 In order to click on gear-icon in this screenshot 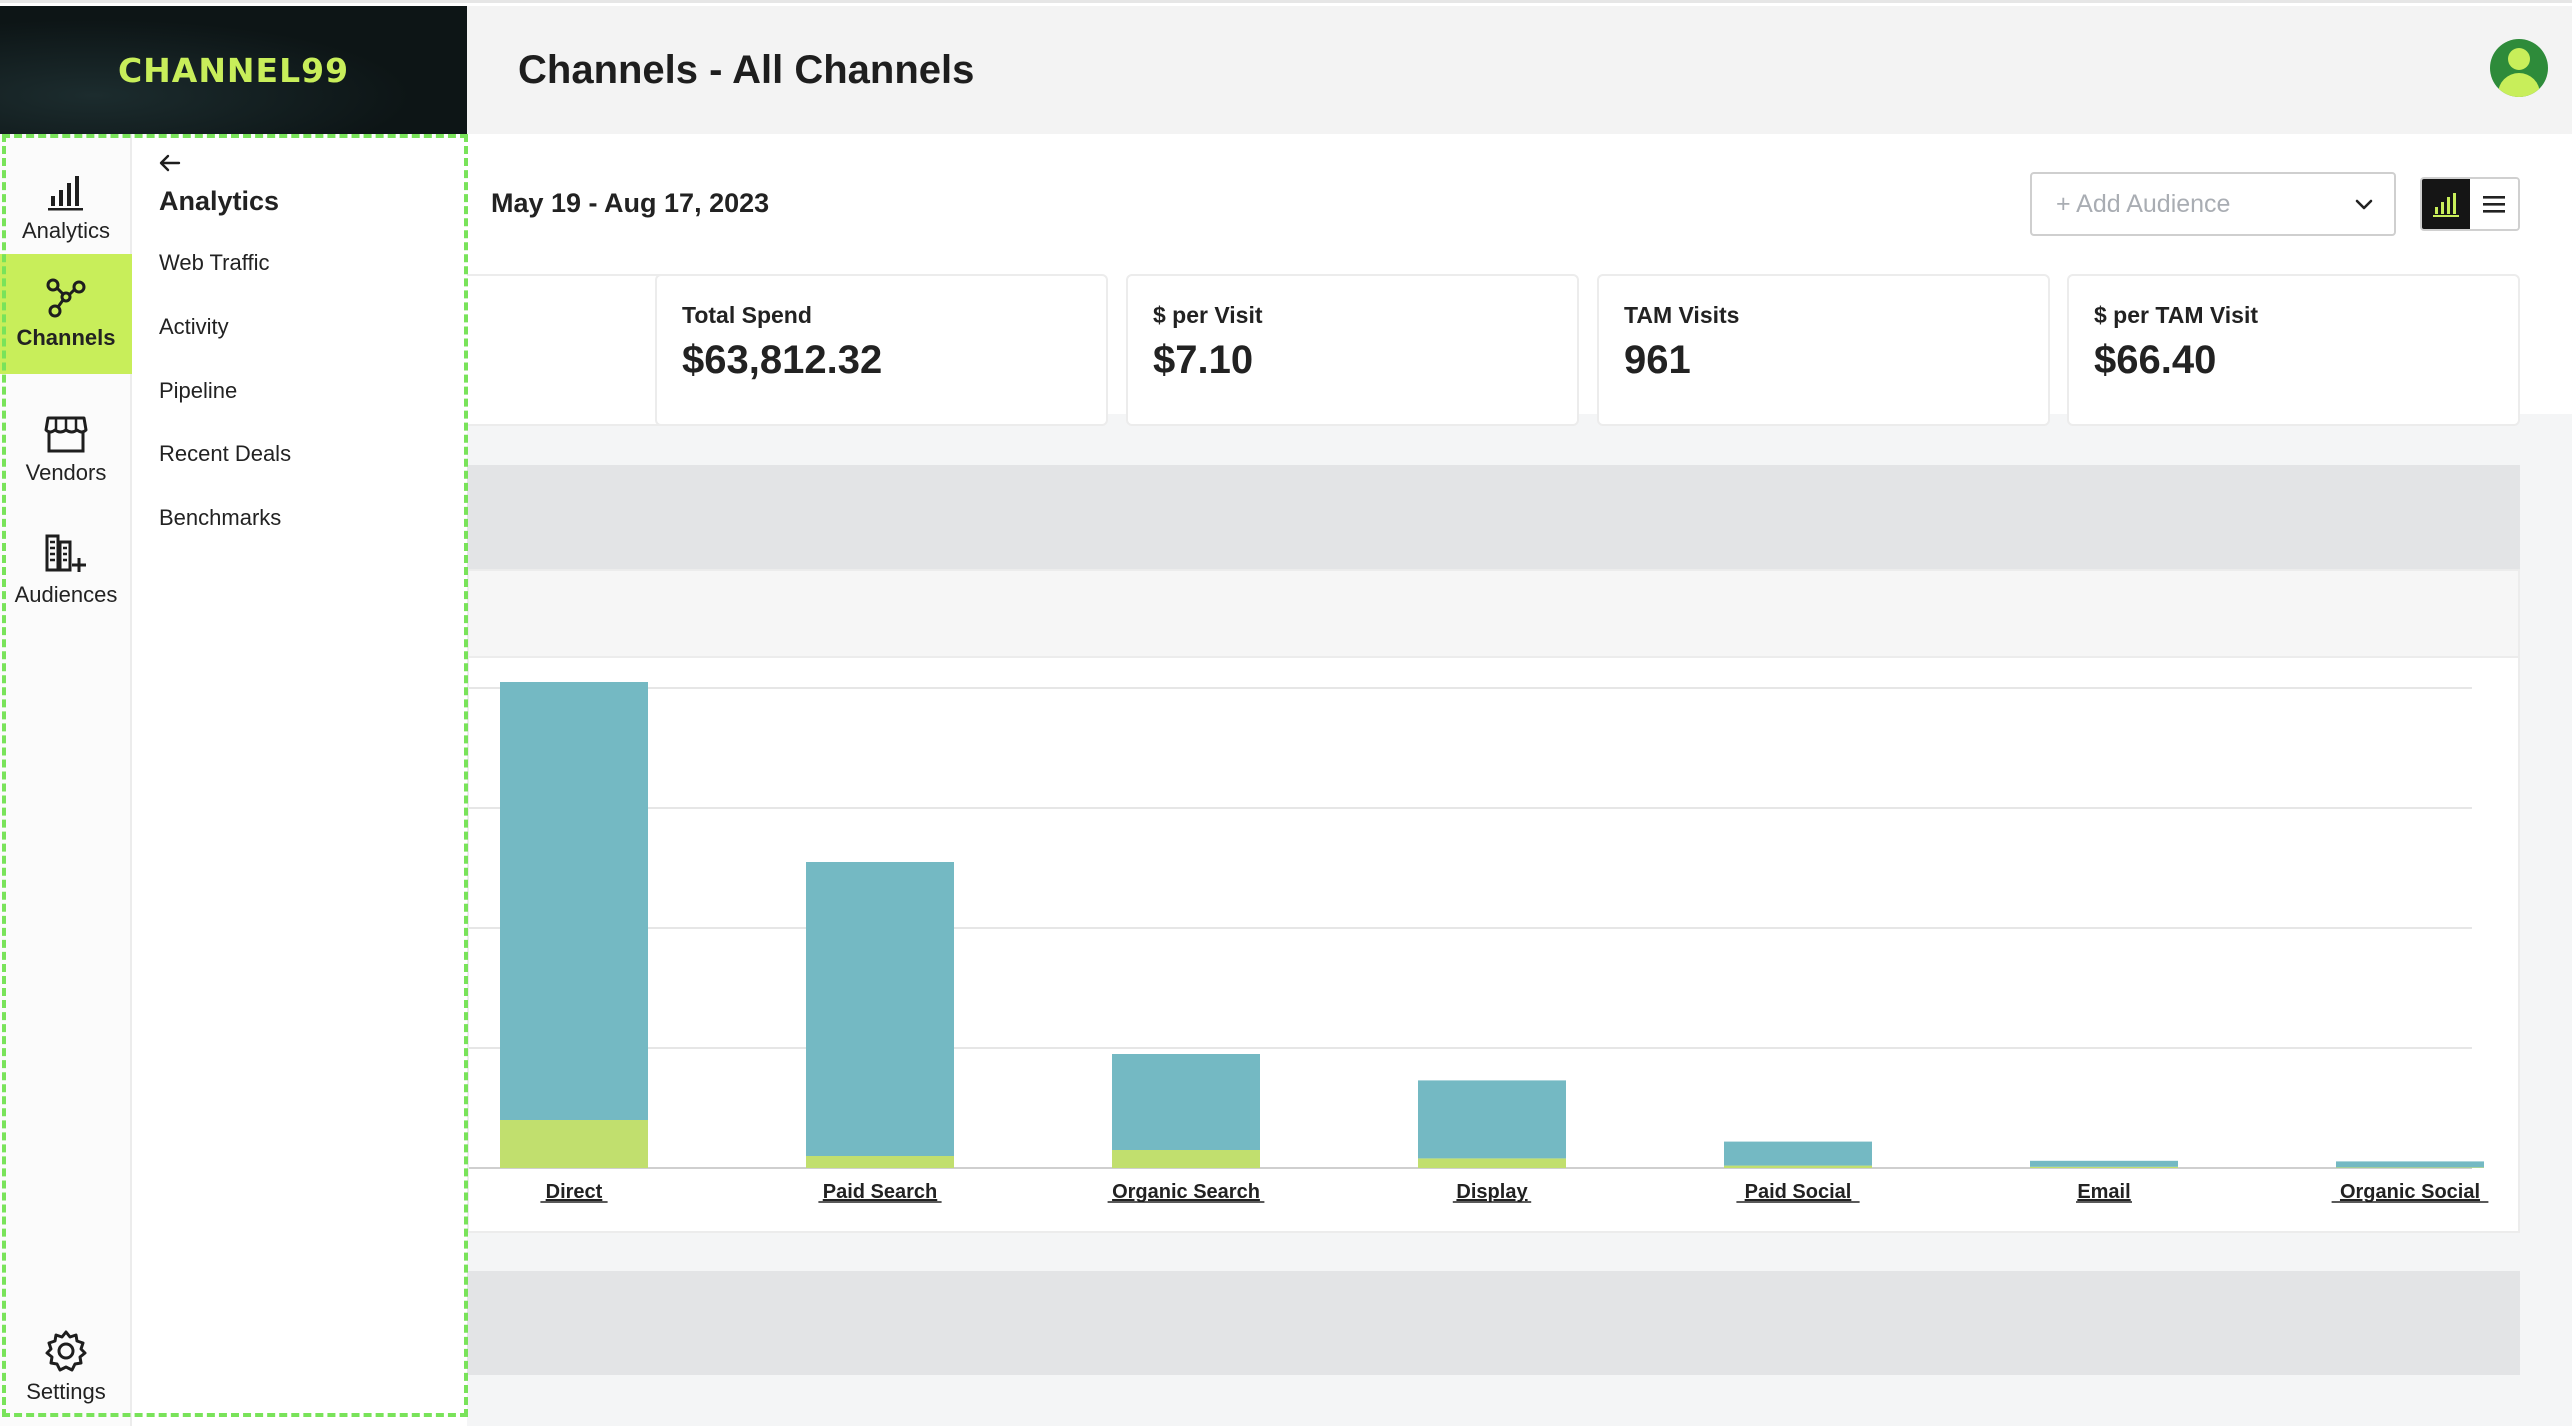, I will do `click(66, 1351)`.